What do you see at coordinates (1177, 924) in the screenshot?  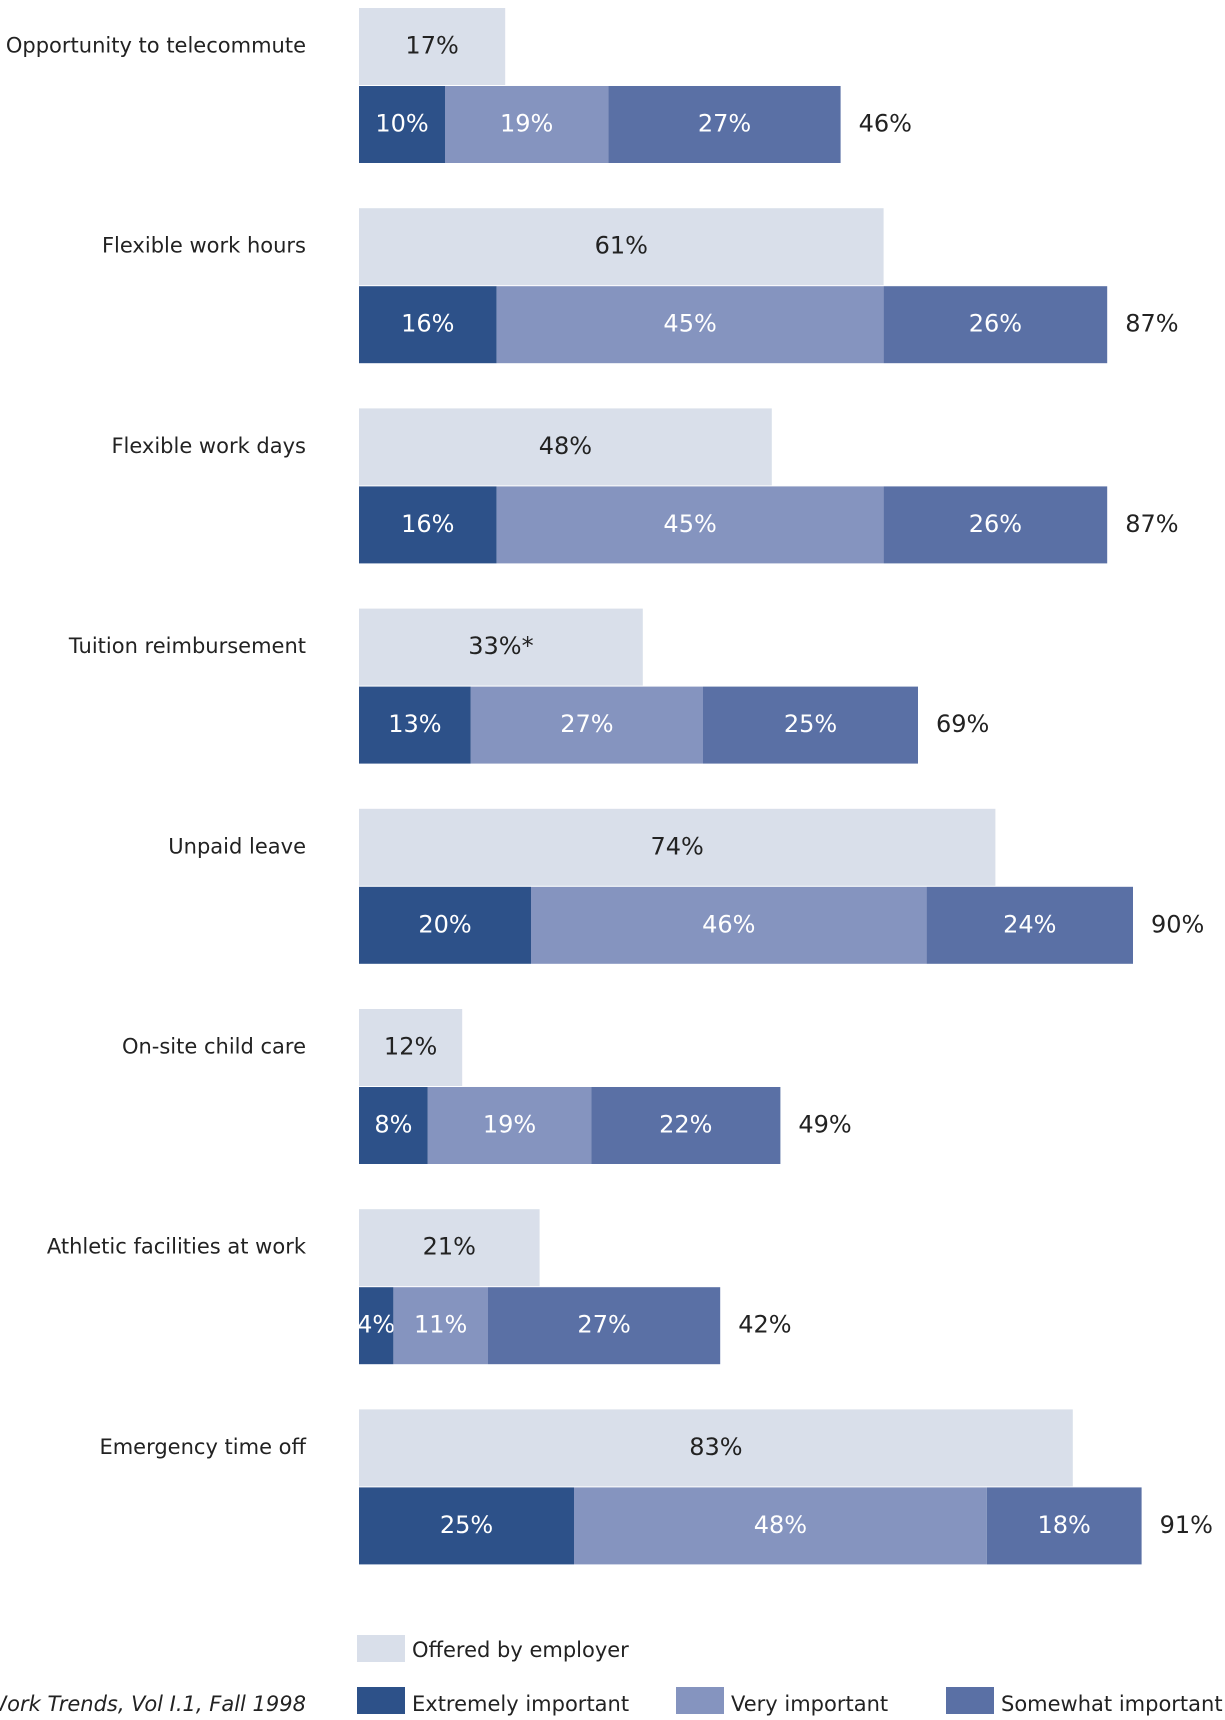 I see `total-label: 90%` at bounding box center [1177, 924].